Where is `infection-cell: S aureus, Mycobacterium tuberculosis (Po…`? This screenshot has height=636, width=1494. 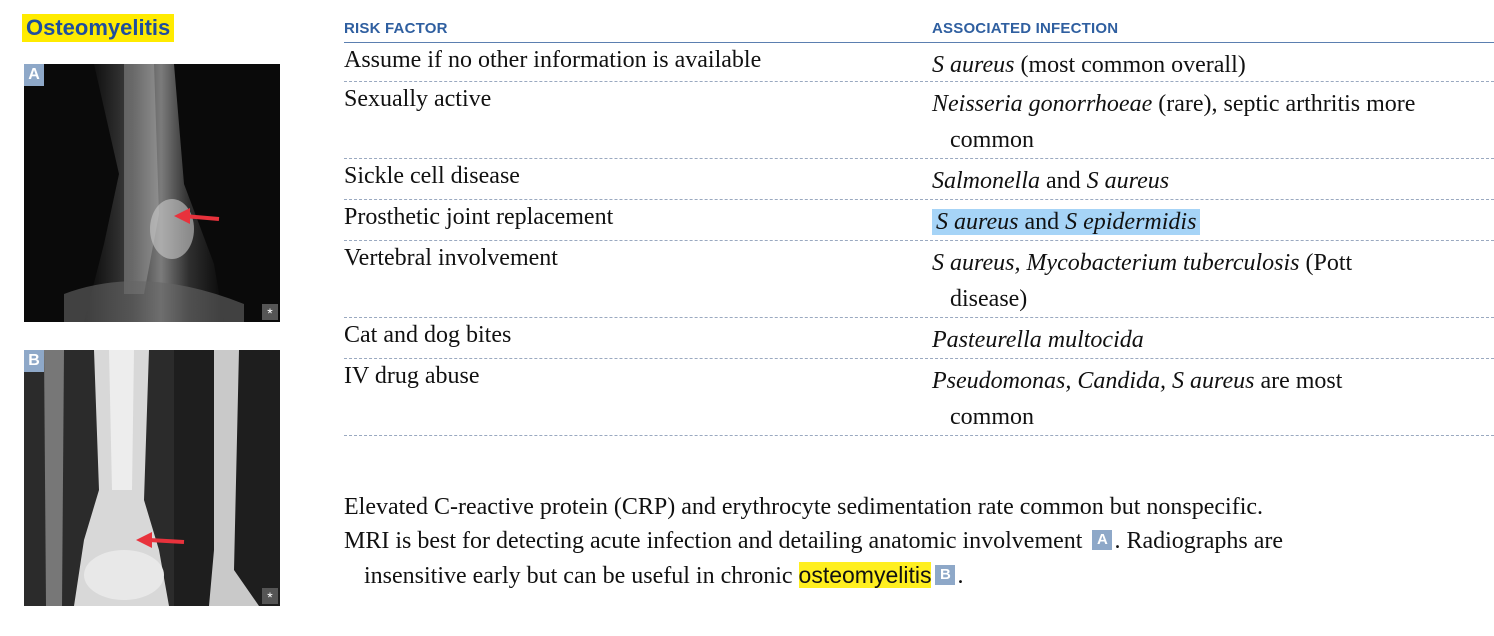 infection-cell: S aureus, Mycobacterium tuberculosis (Po… is located at coordinates (1142, 281).